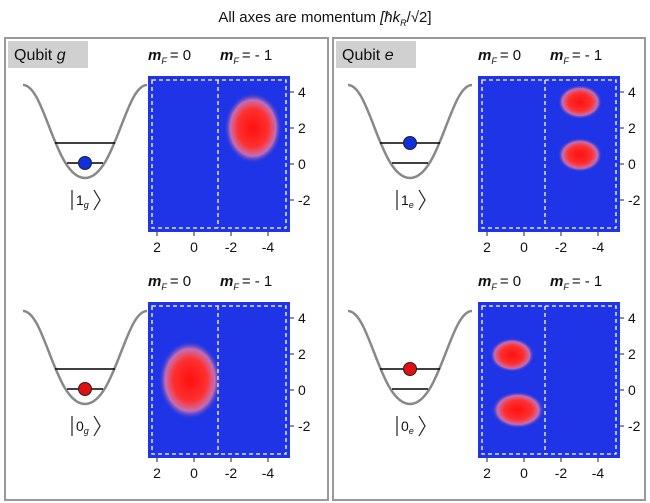 The width and height of the screenshot is (650, 503). I want to click on state: 0, so click(80, 426).